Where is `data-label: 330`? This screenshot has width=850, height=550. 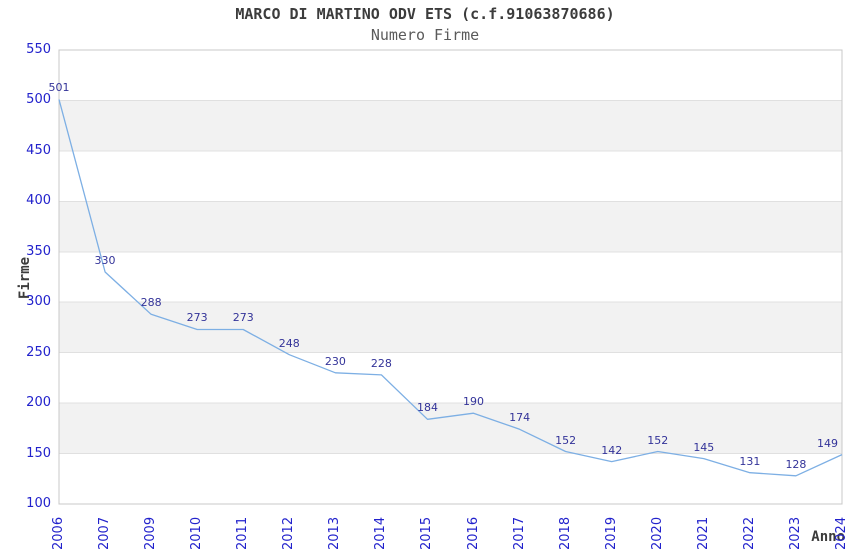
data-label: 330 is located at coordinates (105, 260).